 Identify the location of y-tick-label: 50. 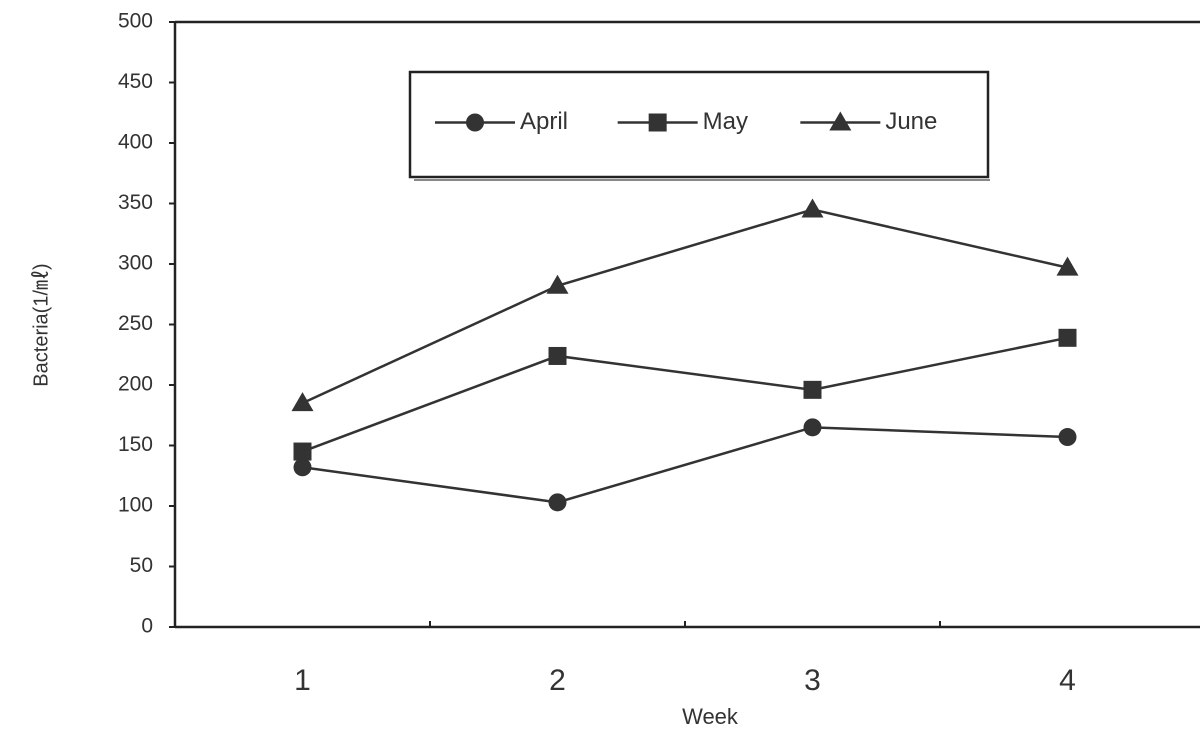
(141, 565).